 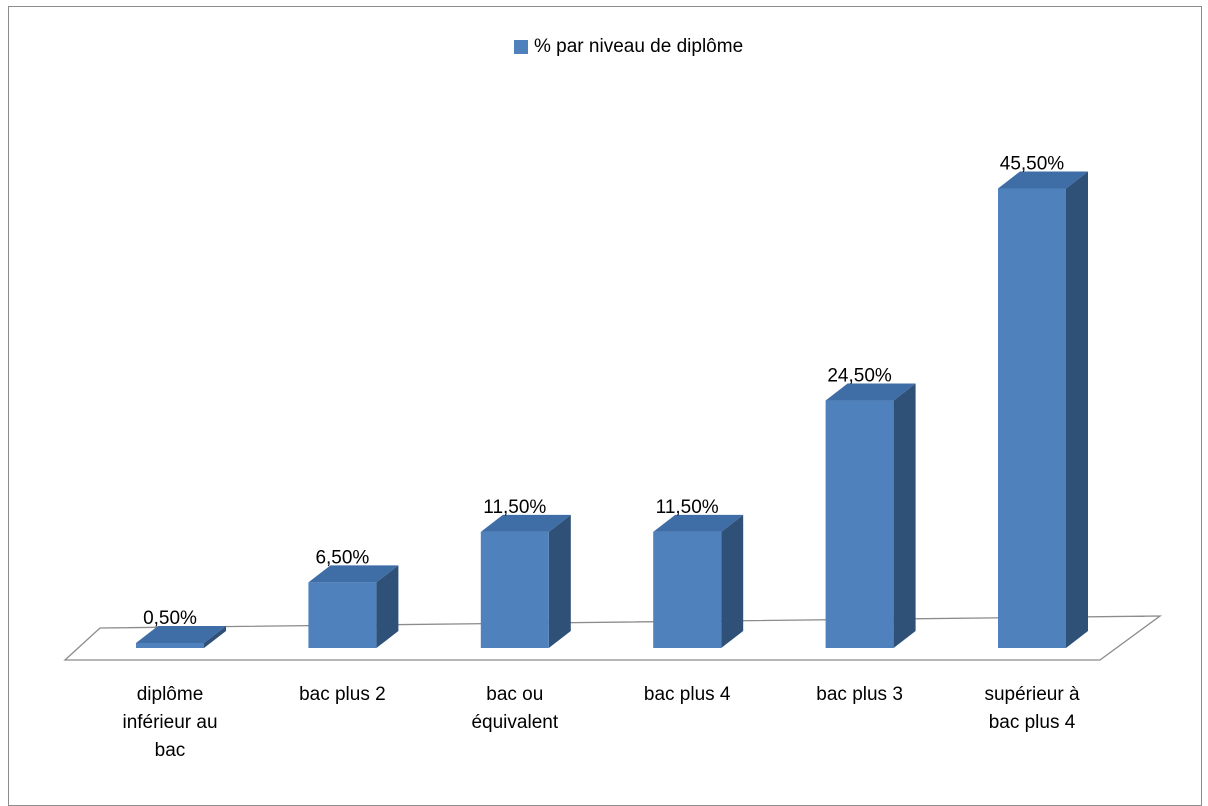 What do you see at coordinates (1031, 708) in the screenshot?
I see `category-label-6: supérieur à bac plus 4` at bounding box center [1031, 708].